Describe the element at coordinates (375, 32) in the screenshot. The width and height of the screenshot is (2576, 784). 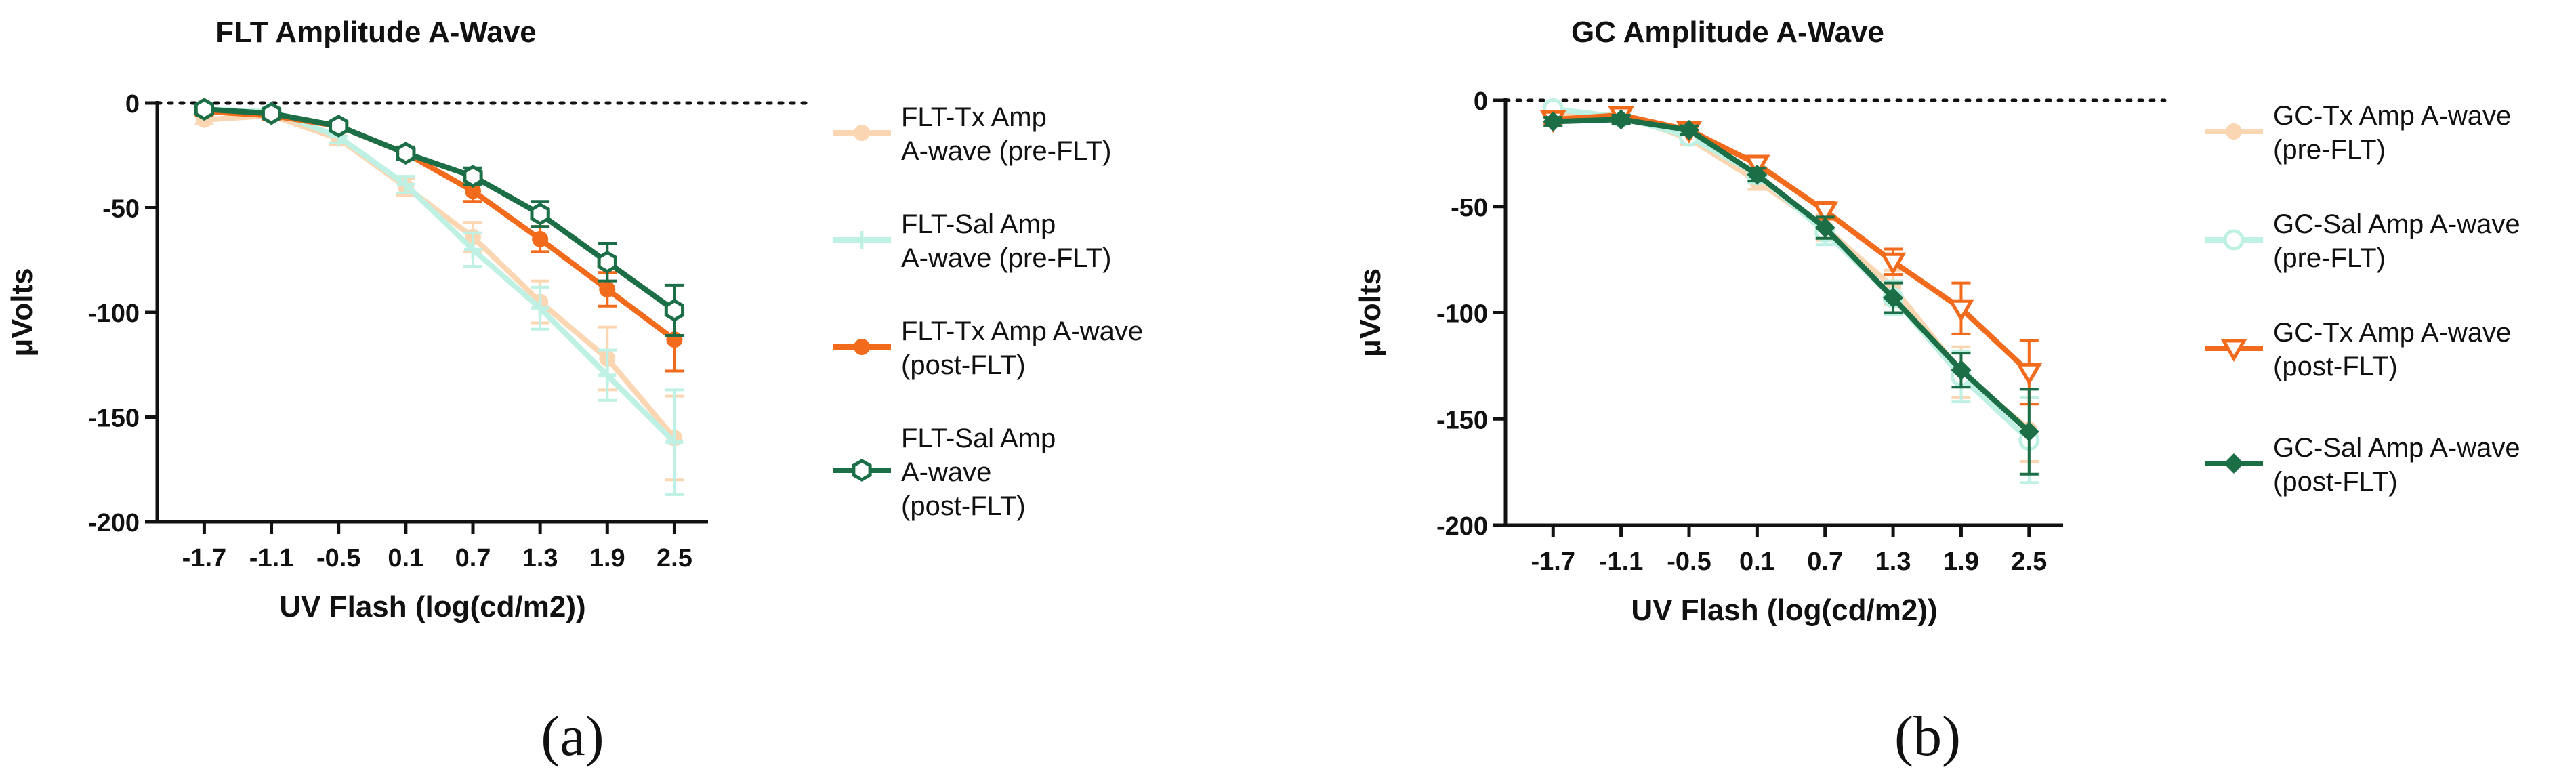
I see `chart-title: FLT Amplitude A-Wave` at that location.